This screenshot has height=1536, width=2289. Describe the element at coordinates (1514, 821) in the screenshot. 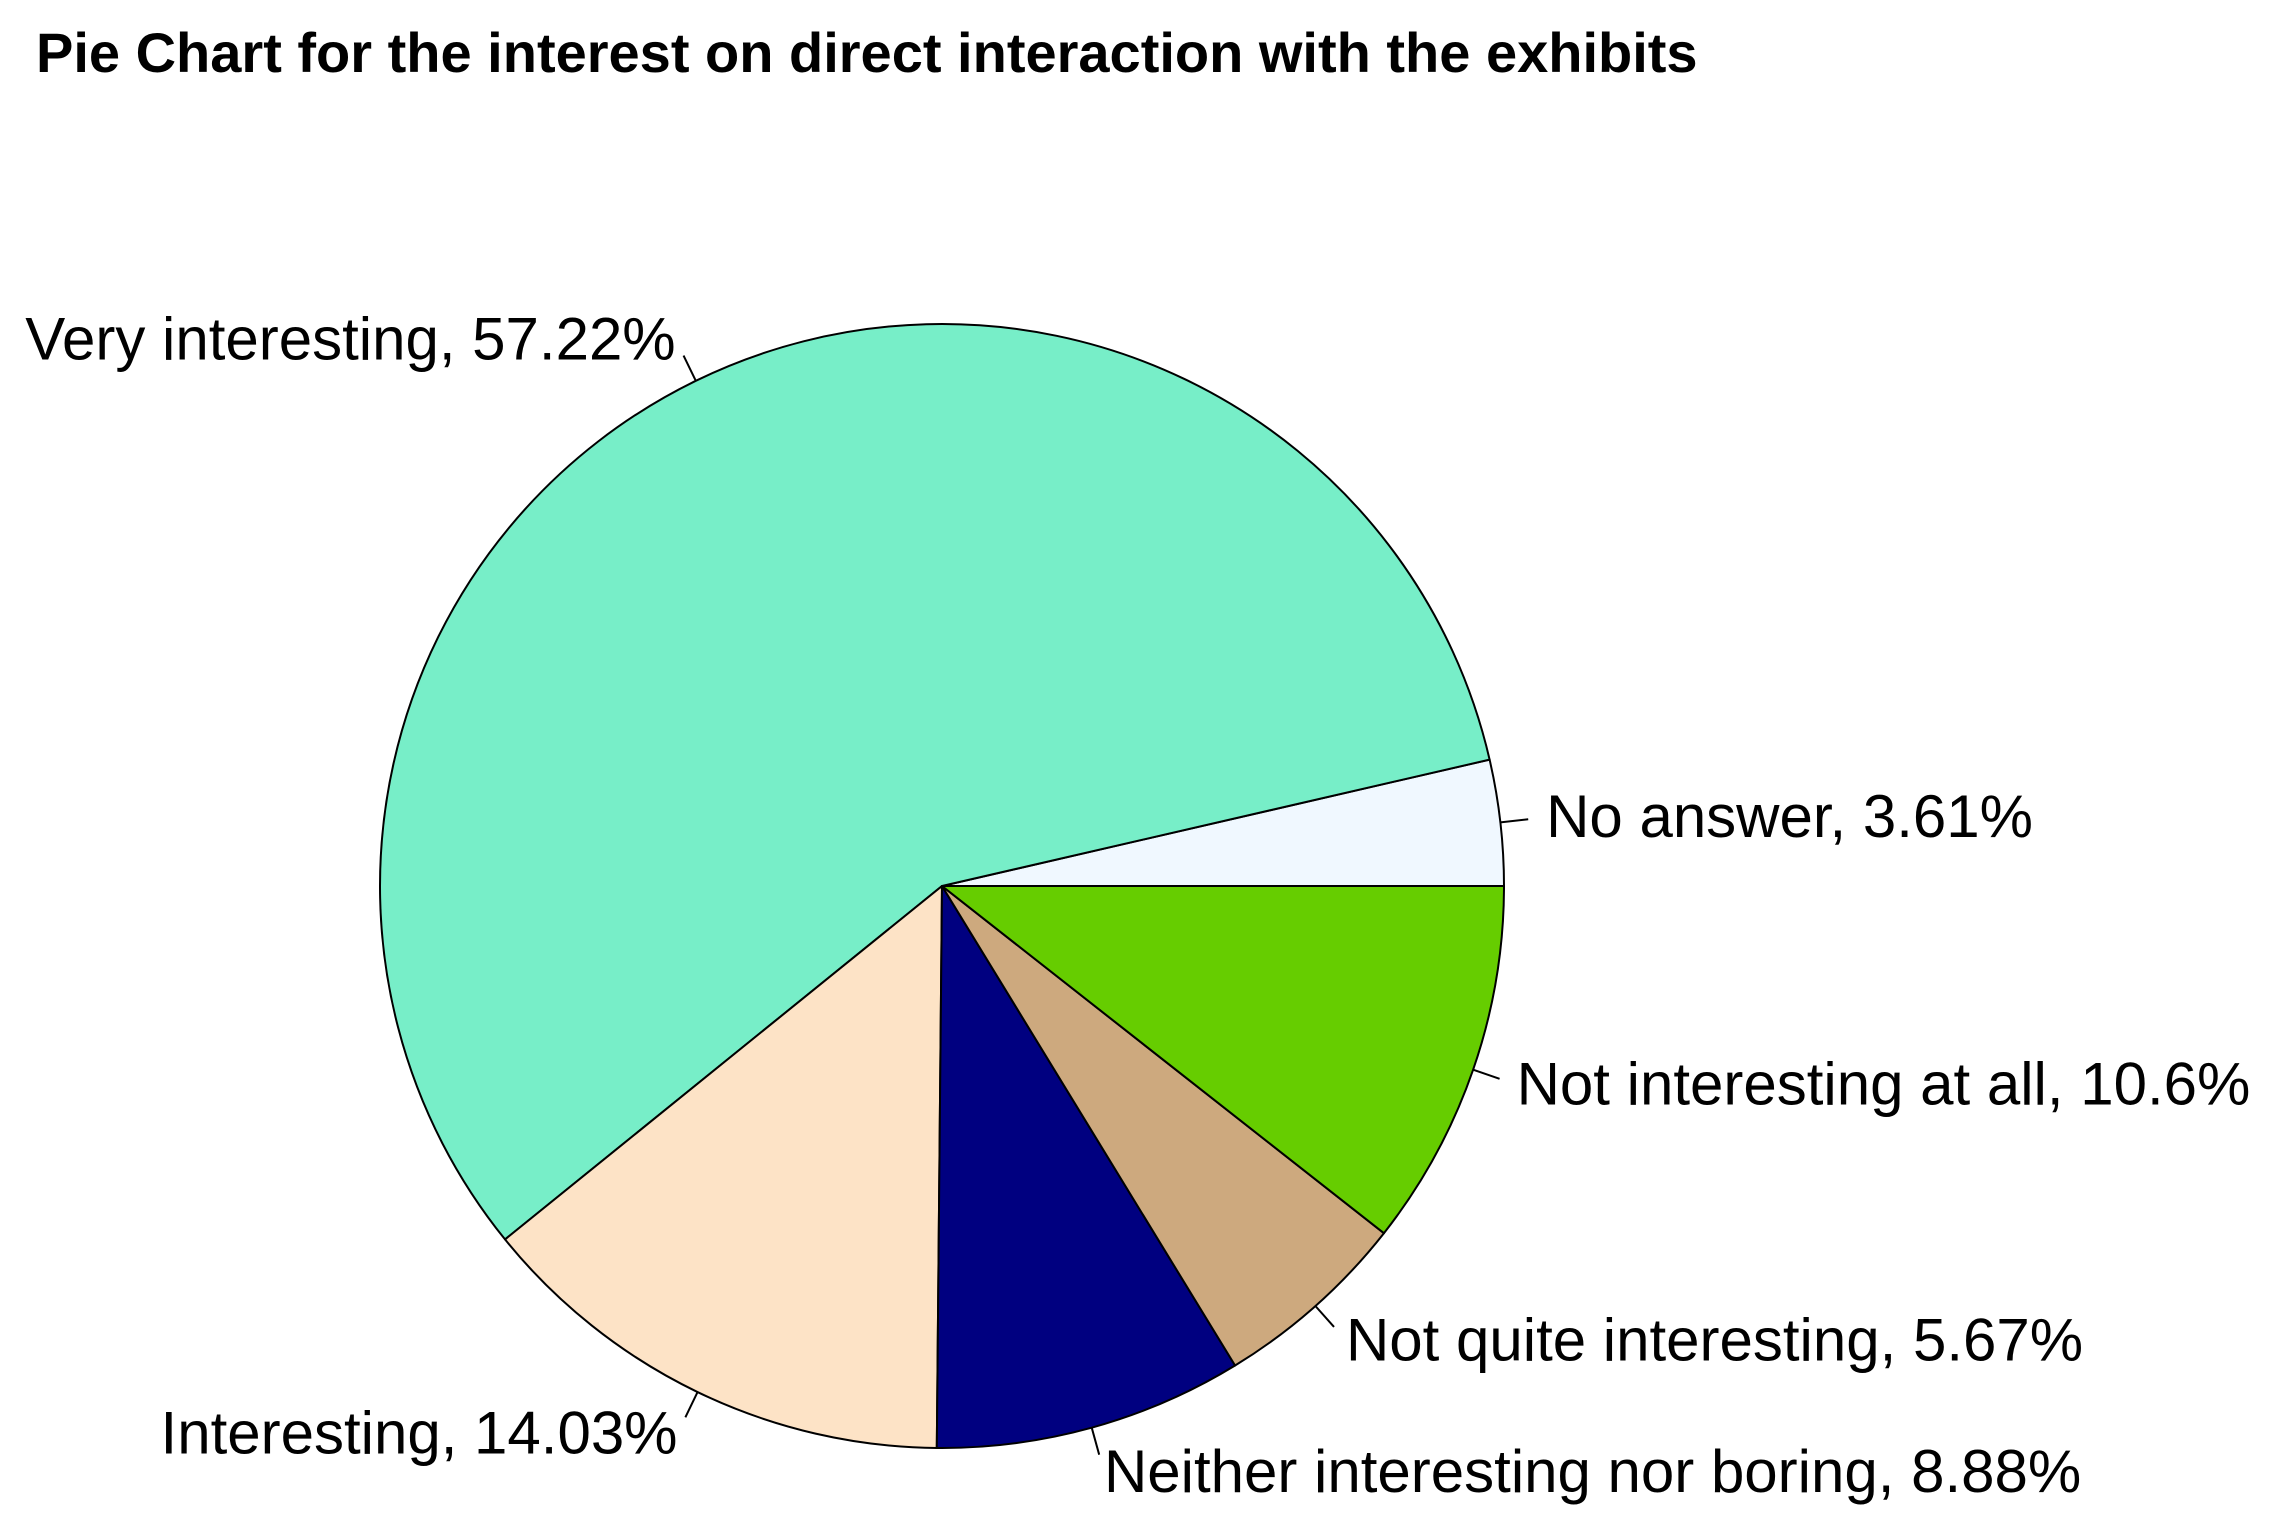

I see `leader-line-no-answer` at that location.